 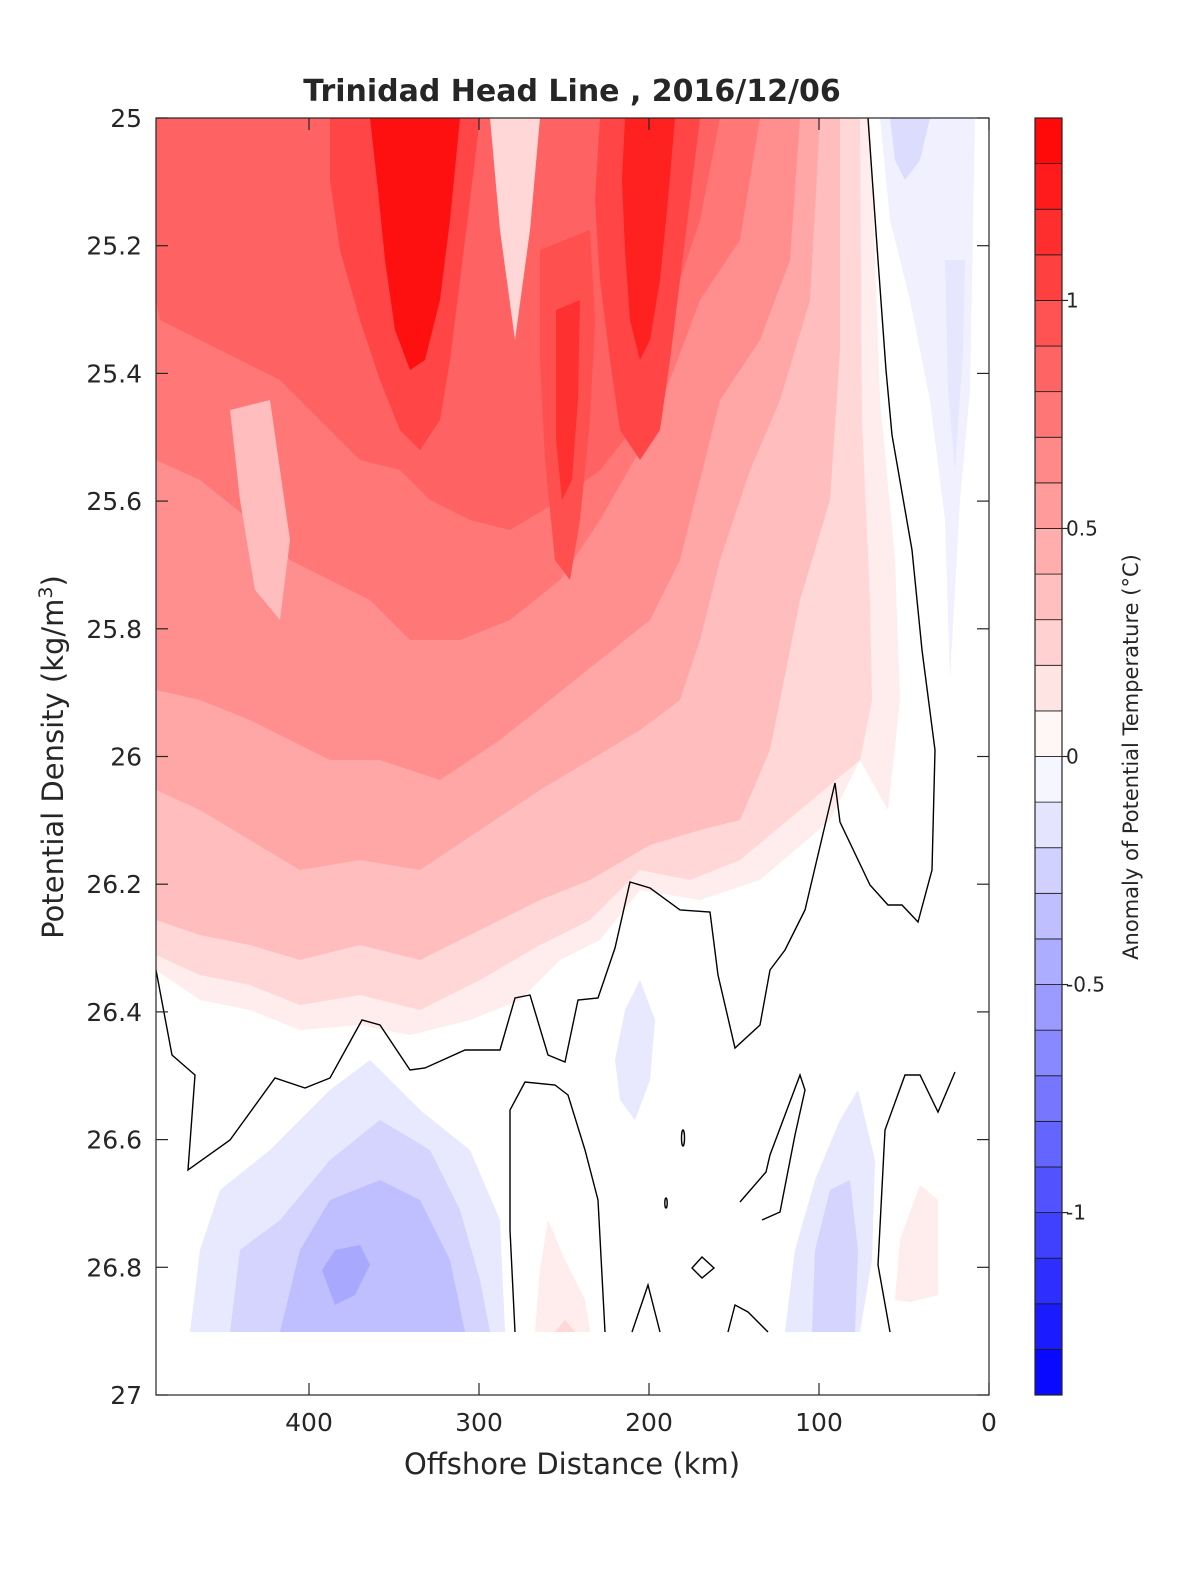 I want to click on x-tick-label: 100, so click(x=819, y=1422).